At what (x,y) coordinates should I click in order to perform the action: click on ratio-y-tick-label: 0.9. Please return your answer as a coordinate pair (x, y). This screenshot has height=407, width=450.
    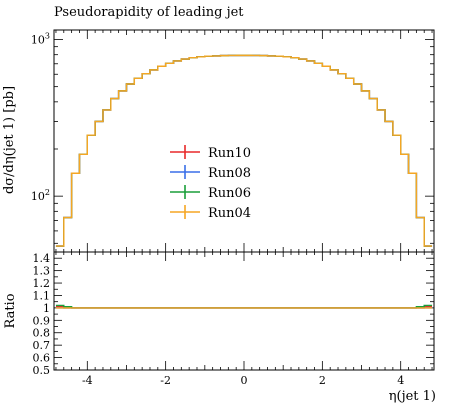
    Looking at the image, I should click on (42, 320).